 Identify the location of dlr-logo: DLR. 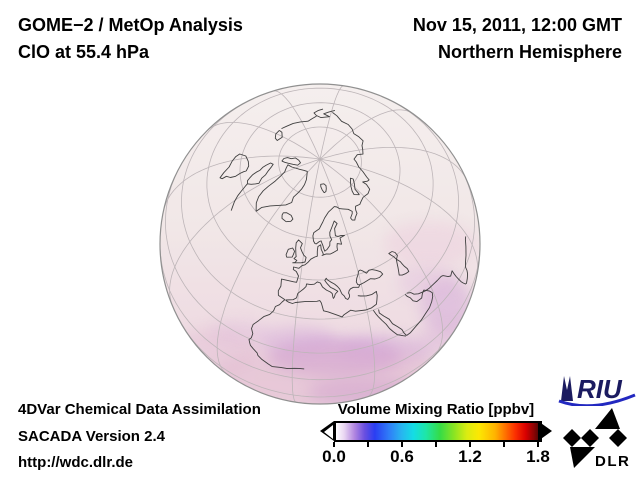
(596, 439).